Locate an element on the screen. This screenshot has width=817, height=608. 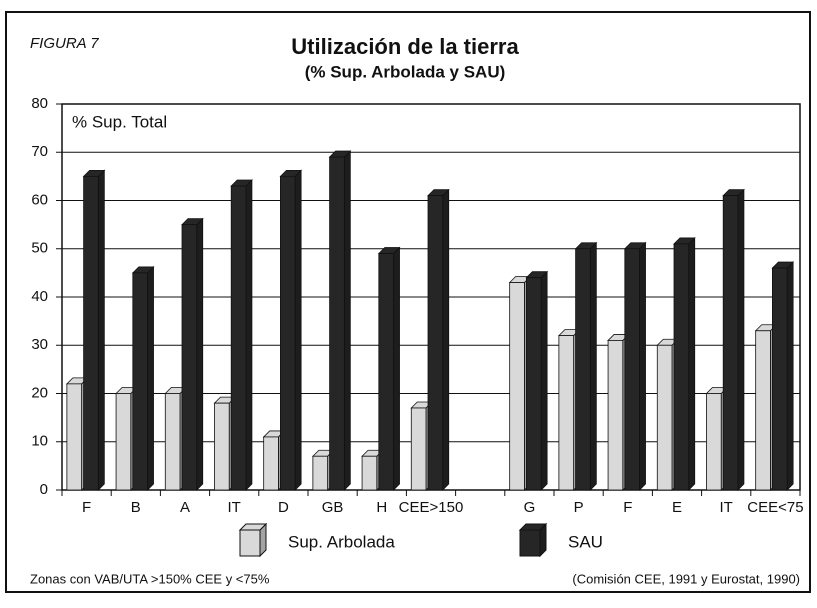
y-tick-label: 0 is located at coordinates (44, 489).